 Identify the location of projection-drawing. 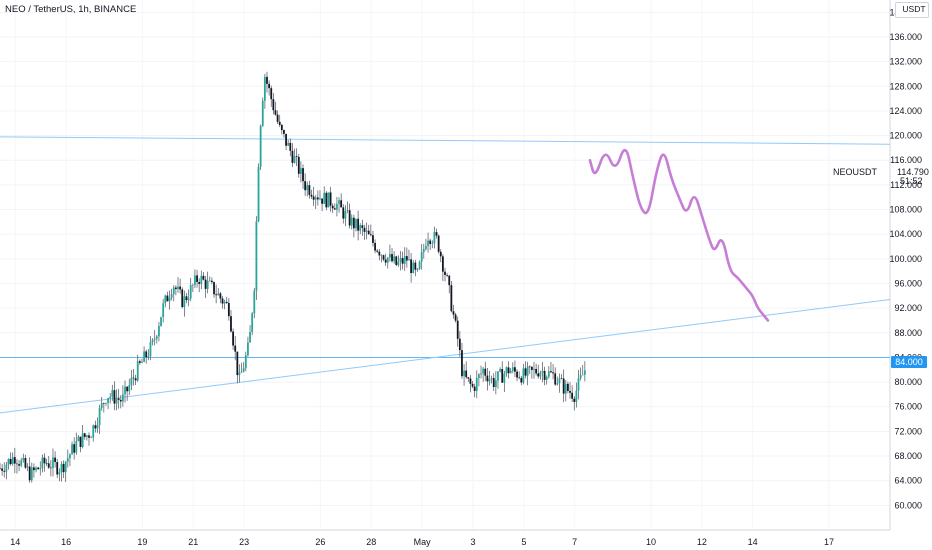
(679, 235).